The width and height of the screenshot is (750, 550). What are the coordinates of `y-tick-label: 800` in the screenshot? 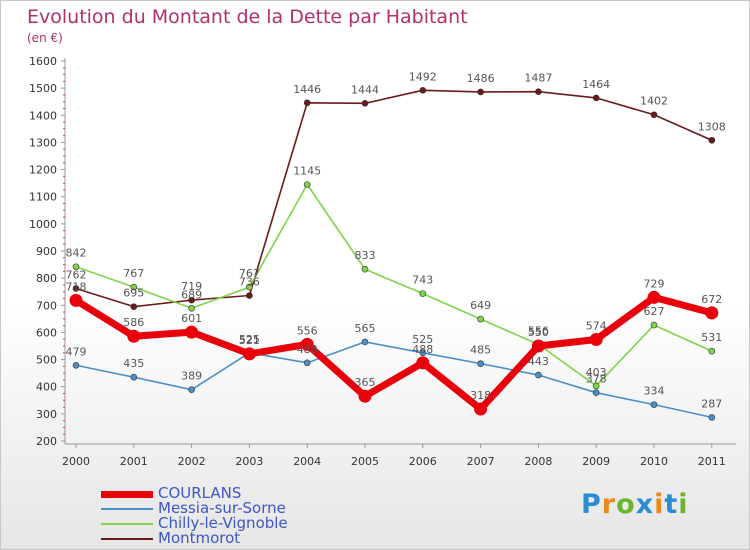 It's located at (46, 278).